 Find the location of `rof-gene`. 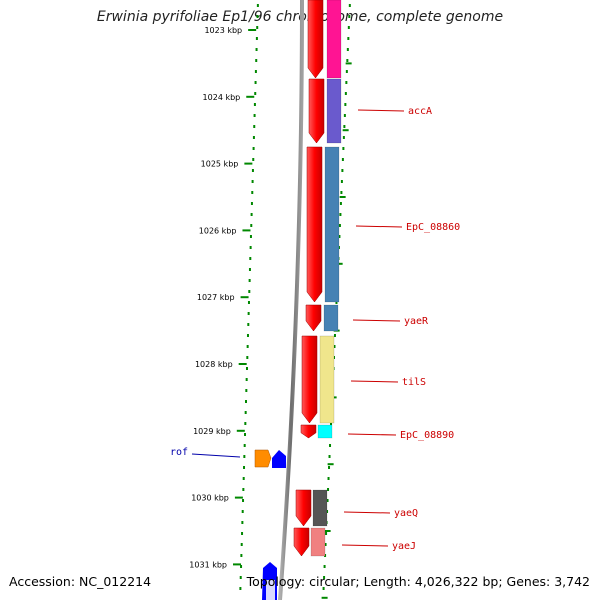

rof-gene is located at coordinates (263, 458).